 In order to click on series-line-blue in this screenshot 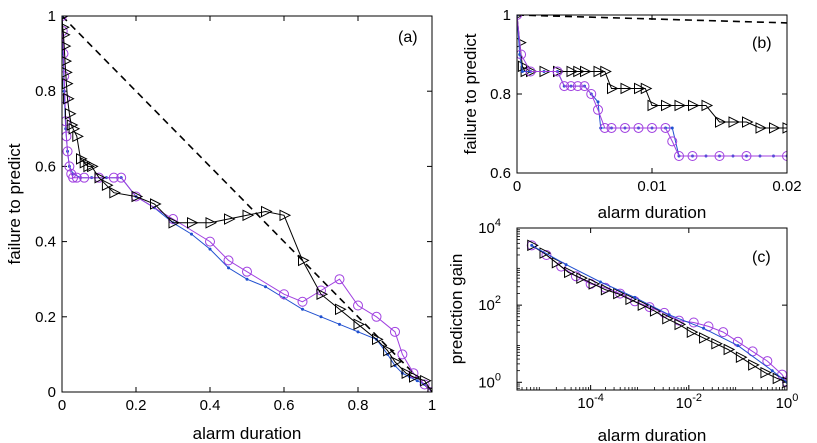, I will do `click(652, 86)`.